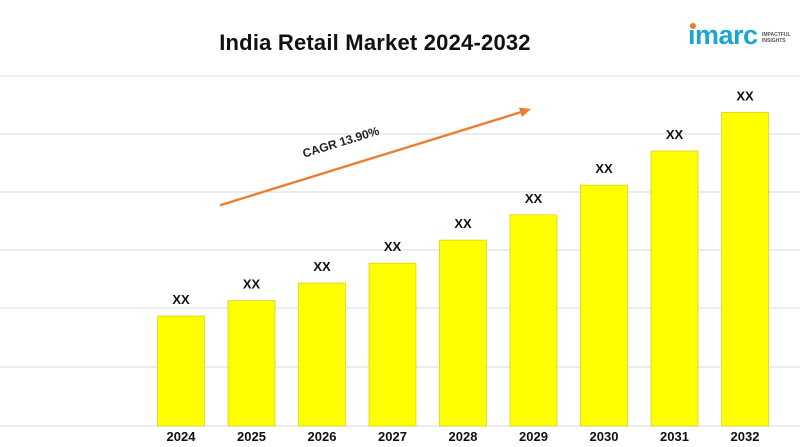 This screenshot has width=800, height=447. What do you see at coordinates (674, 436) in the screenshot?
I see `x-tick-2031: 2031` at bounding box center [674, 436].